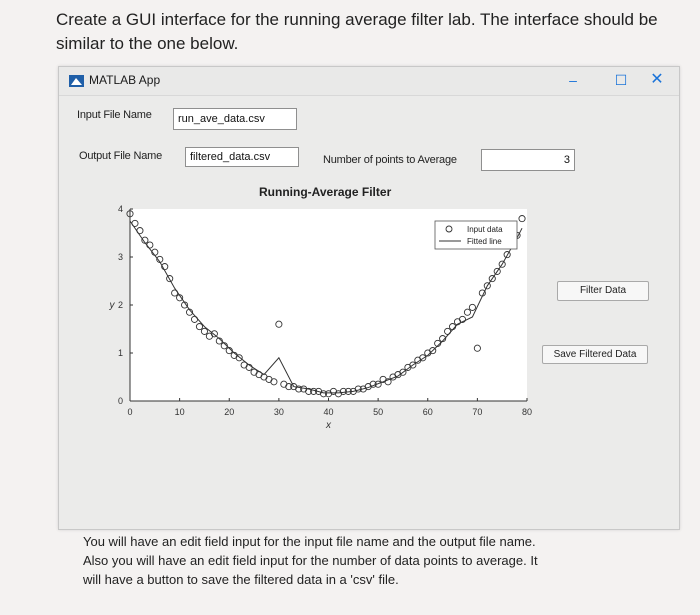 The height and width of the screenshot is (615, 700). I want to click on input-file-label: Input File Name, so click(114, 115).